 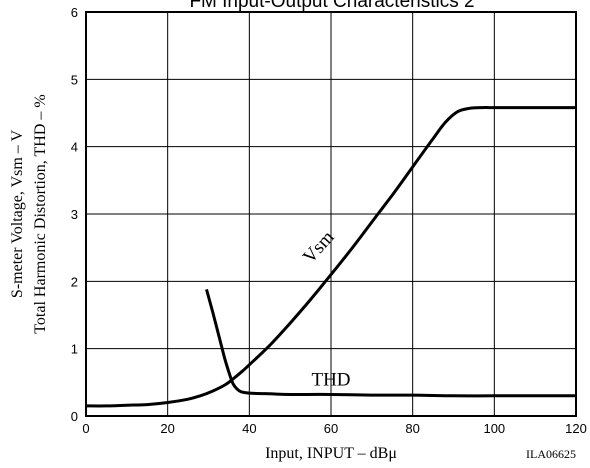 I want to click on y-tick-label: 0, so click(x=74, y=416).